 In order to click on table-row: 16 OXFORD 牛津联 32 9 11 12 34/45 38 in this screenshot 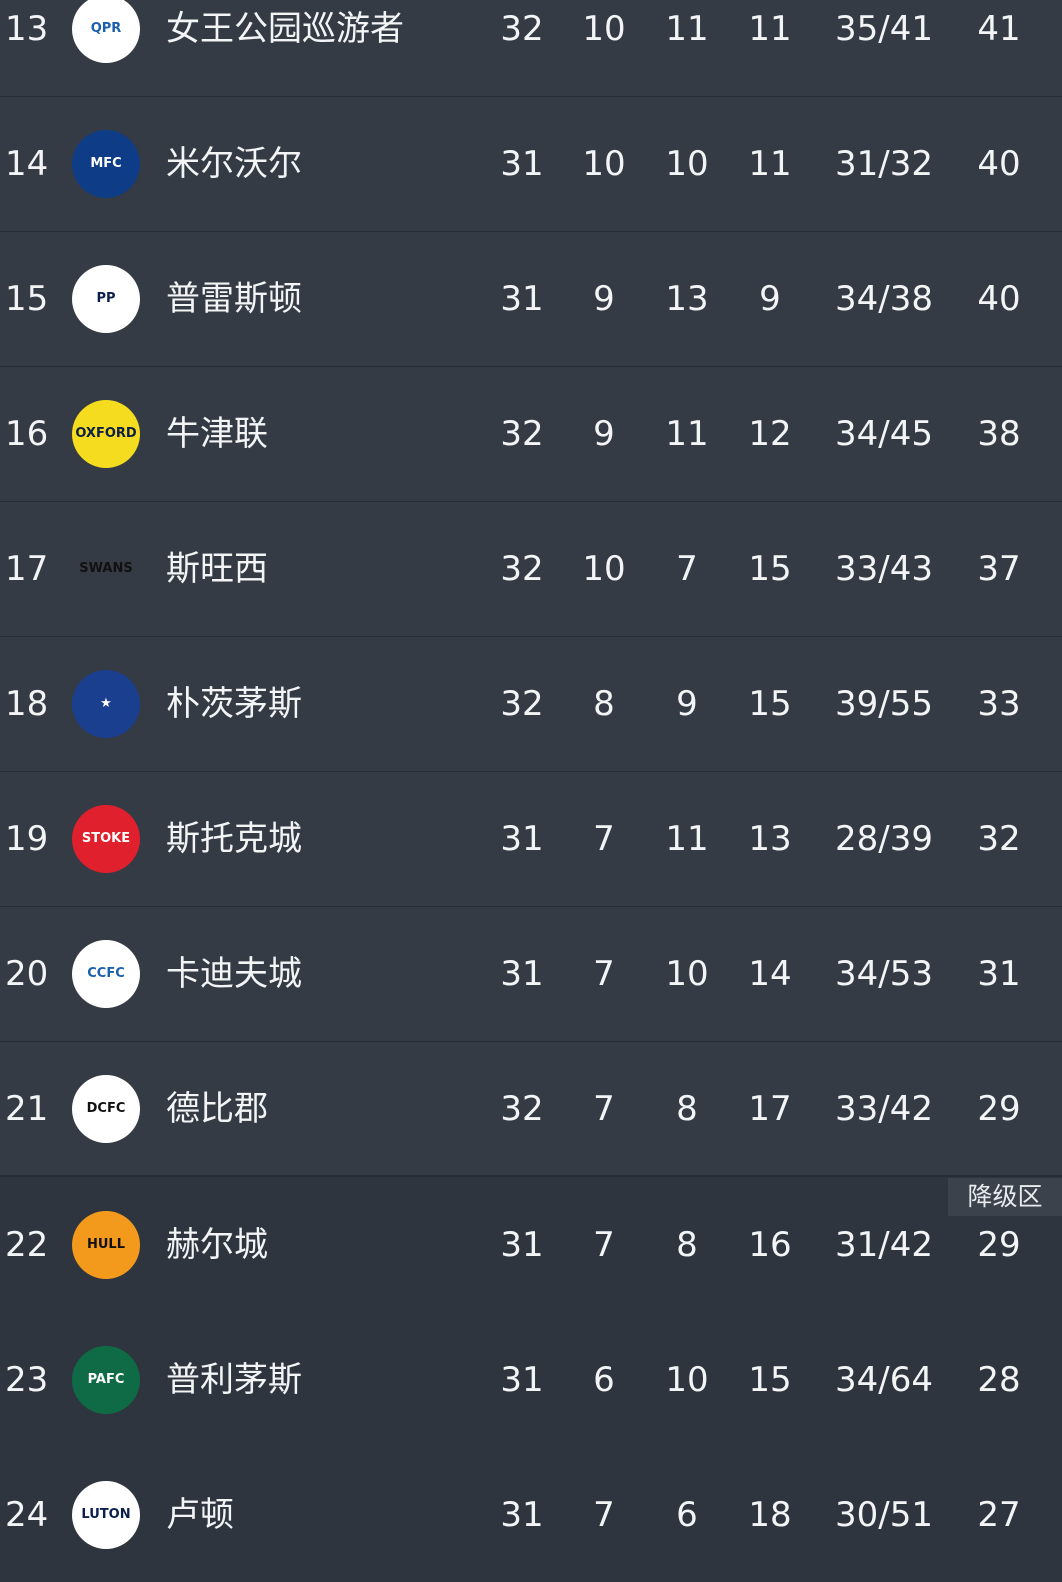, I will do `click(531, 434)`.